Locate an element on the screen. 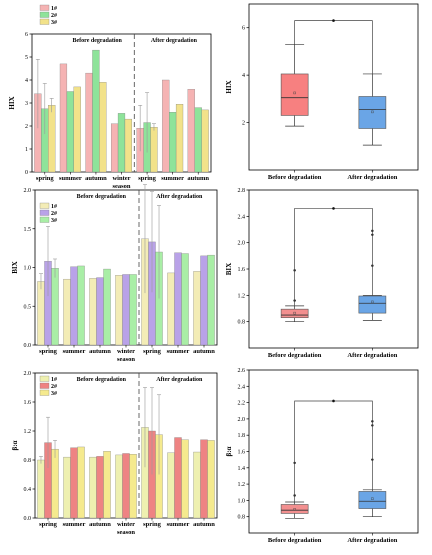 This screenshot has height=555, width=432. y-tick-label: 5 is located at coordinates (26, 58).